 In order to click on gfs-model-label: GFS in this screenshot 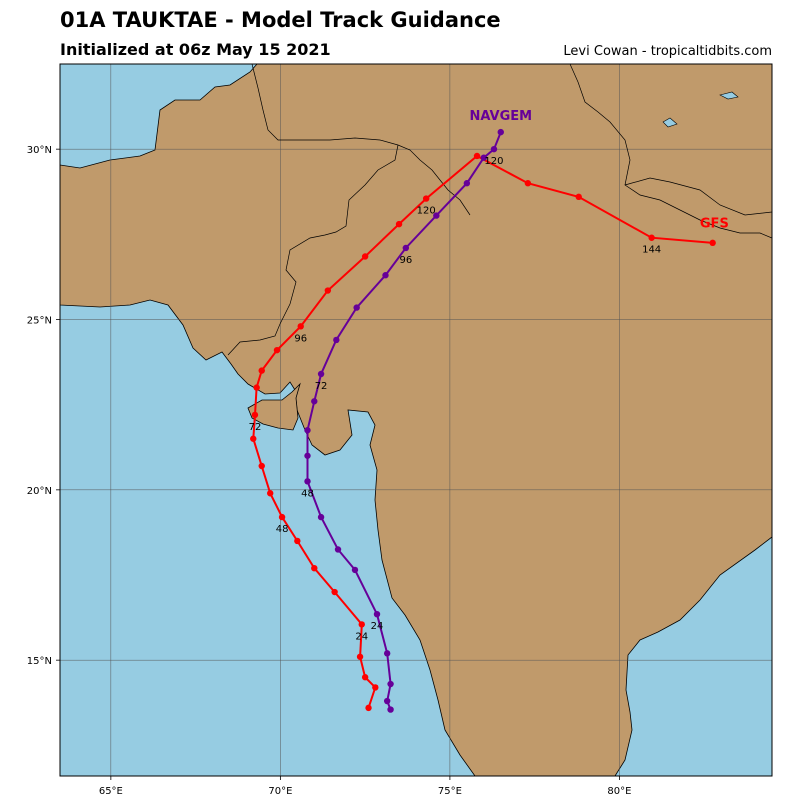, I will do `click(714, 224)`.